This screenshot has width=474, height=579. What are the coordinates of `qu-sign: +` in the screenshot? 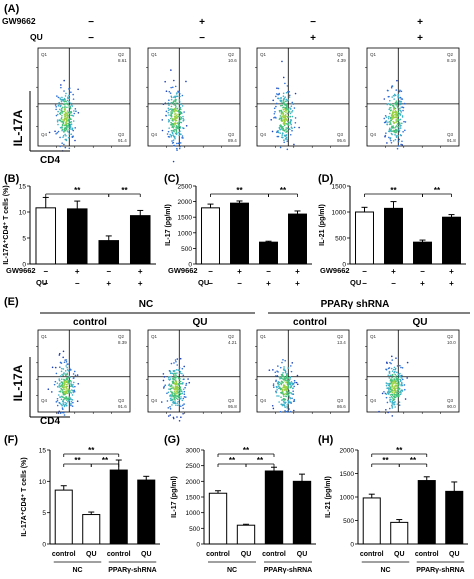 It's located at (313, 38).